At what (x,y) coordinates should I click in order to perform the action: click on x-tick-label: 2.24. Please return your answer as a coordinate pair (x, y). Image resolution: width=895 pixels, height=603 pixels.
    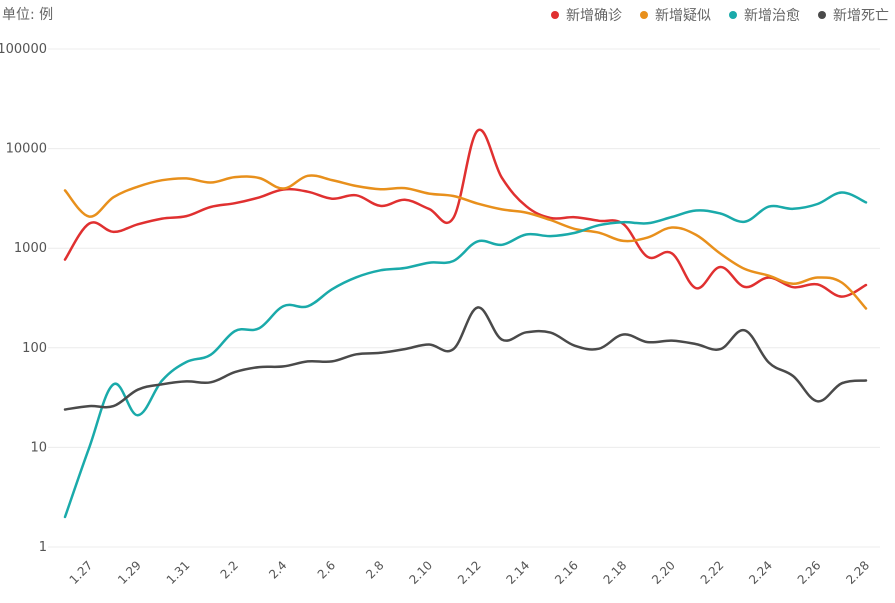
    Looking at the image, I should click on (760, 572).